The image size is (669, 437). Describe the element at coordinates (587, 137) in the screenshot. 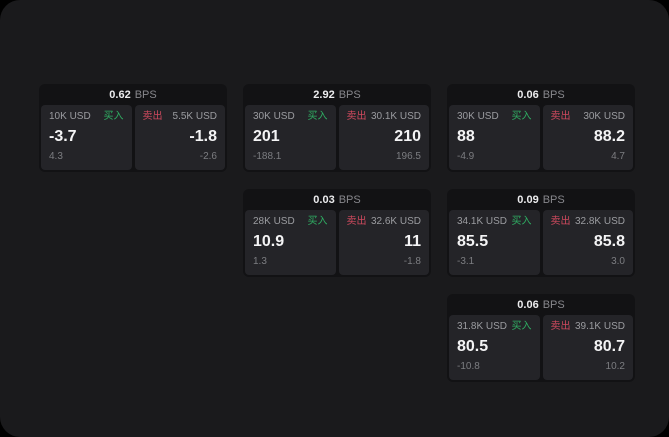

I see `sell-panel: 卖出 30K USD 88.2 4.7` at that location.